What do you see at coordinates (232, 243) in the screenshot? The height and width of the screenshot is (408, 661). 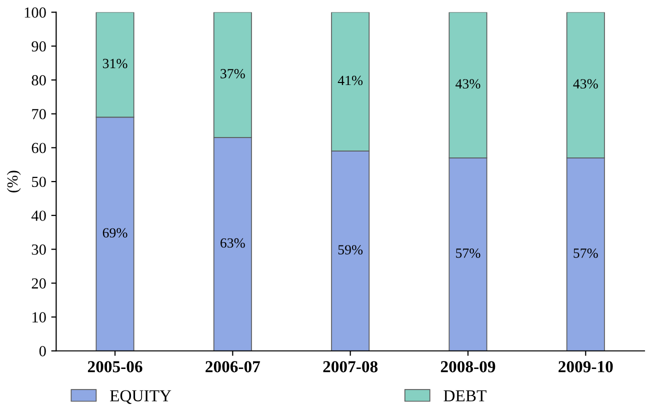 I see `data-label: 63%` at bounding box center [232, 243].